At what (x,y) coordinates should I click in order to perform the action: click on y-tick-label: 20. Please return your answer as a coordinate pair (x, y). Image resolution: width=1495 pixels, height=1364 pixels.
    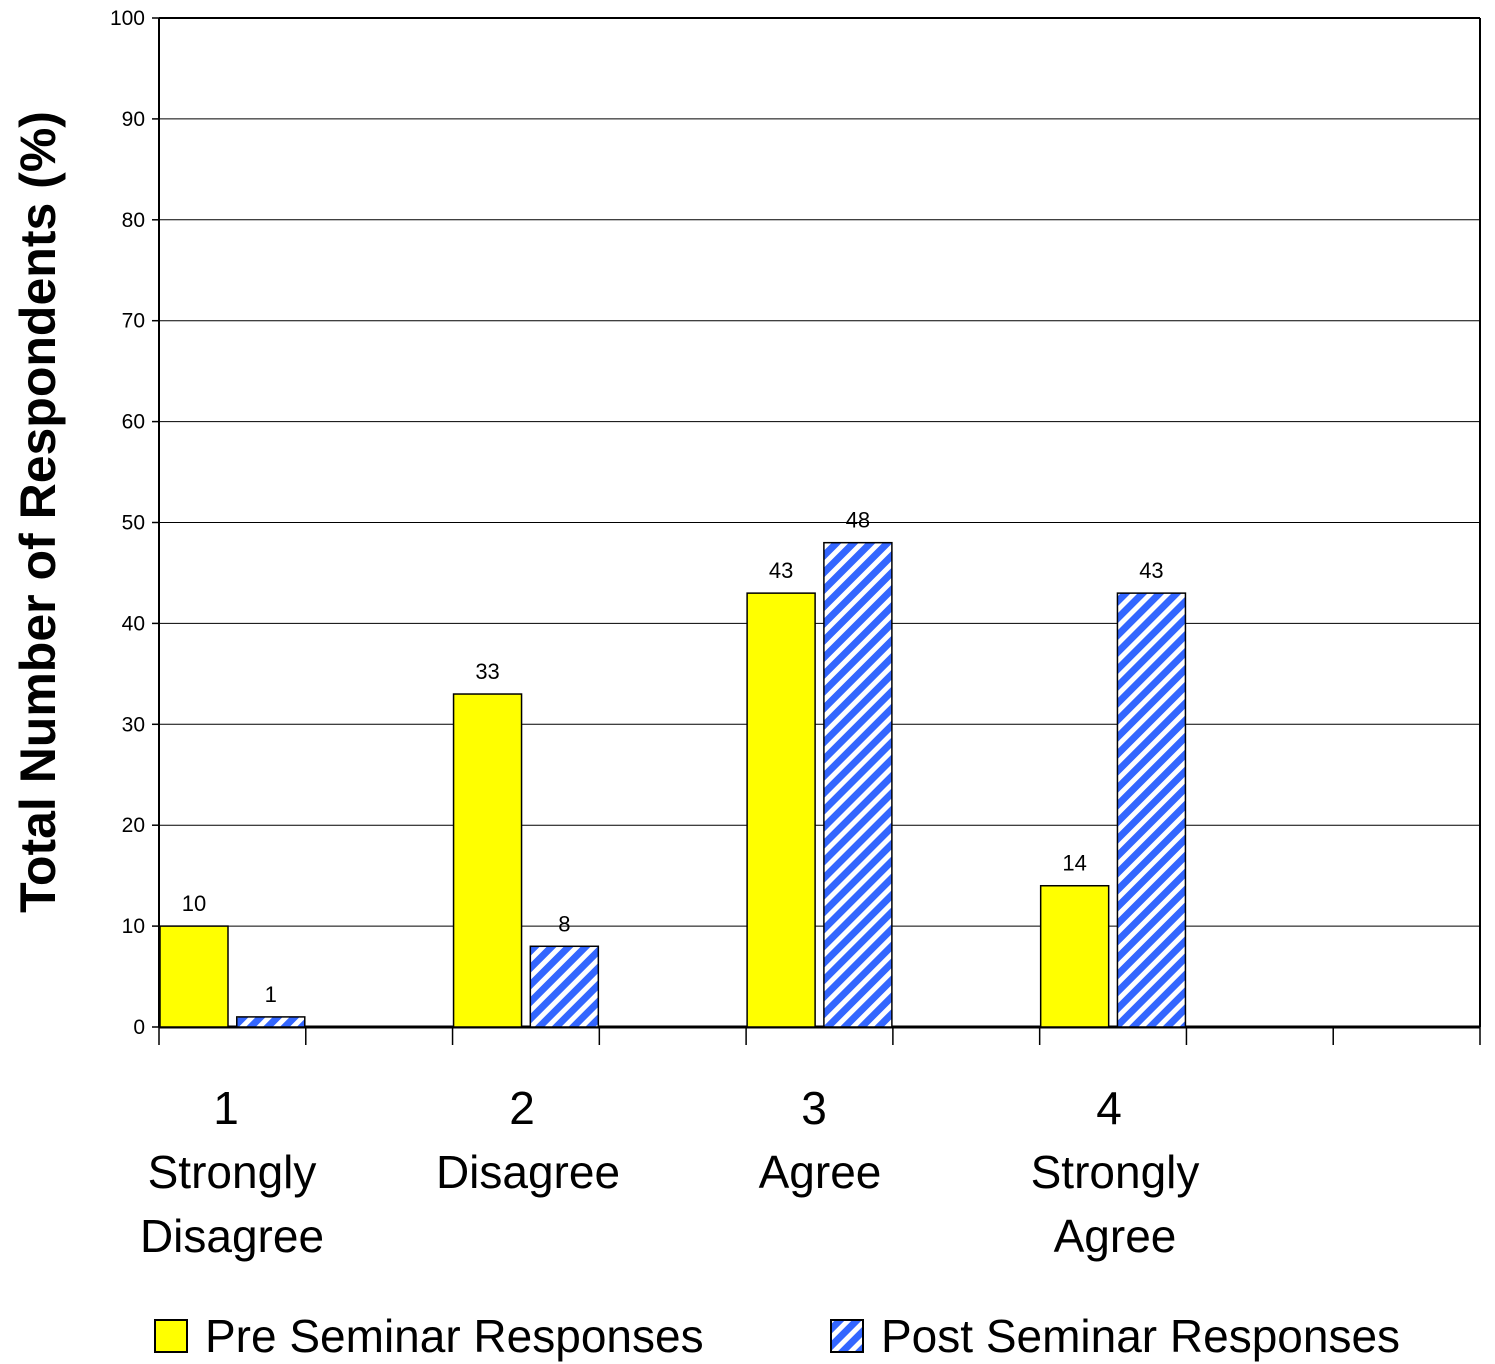
    Looking at the image, I should click on (133, 825).